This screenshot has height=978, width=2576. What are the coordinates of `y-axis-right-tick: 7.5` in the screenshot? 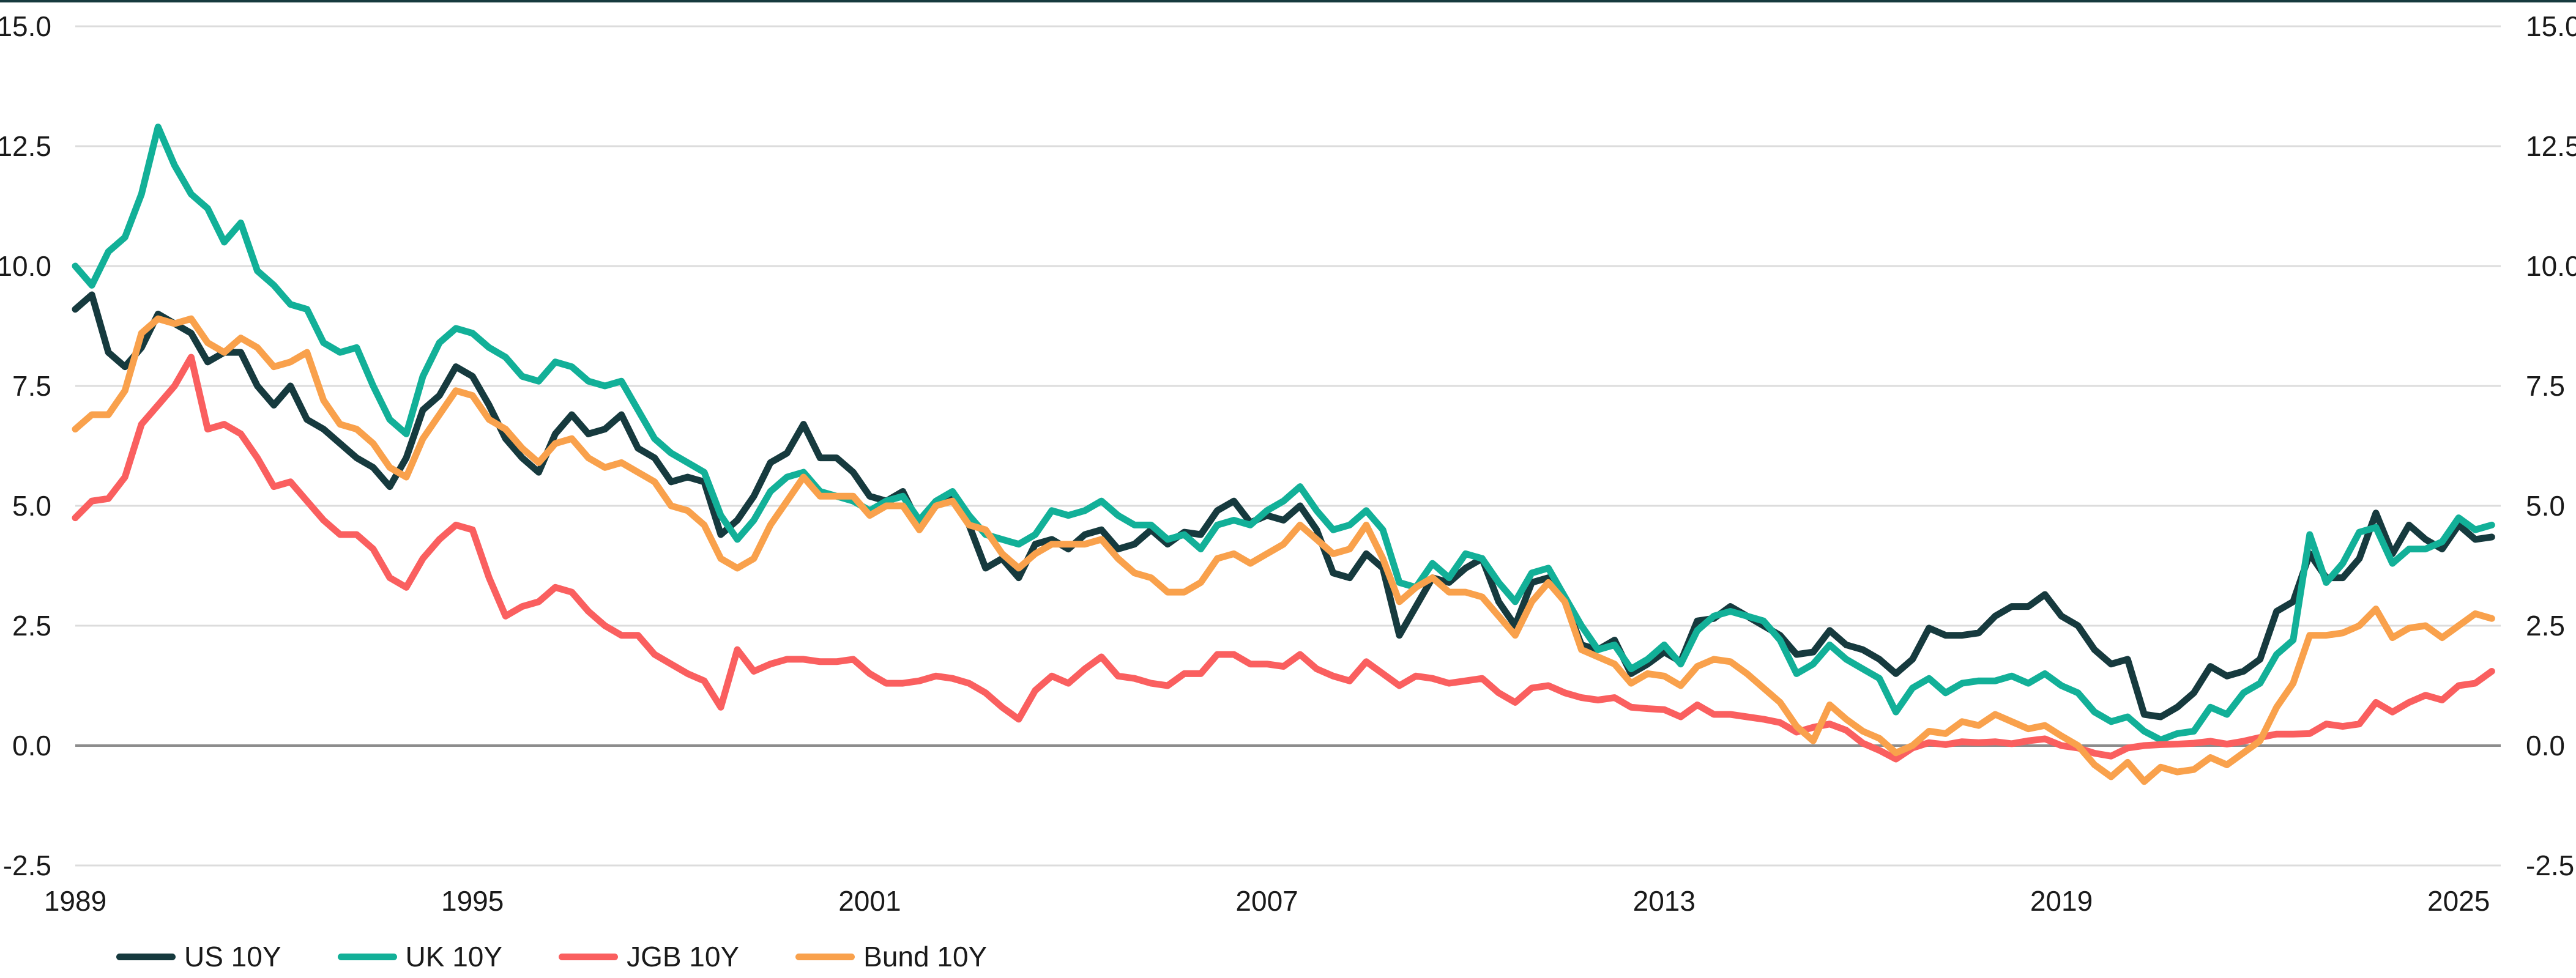 It's located at (2546, 386).